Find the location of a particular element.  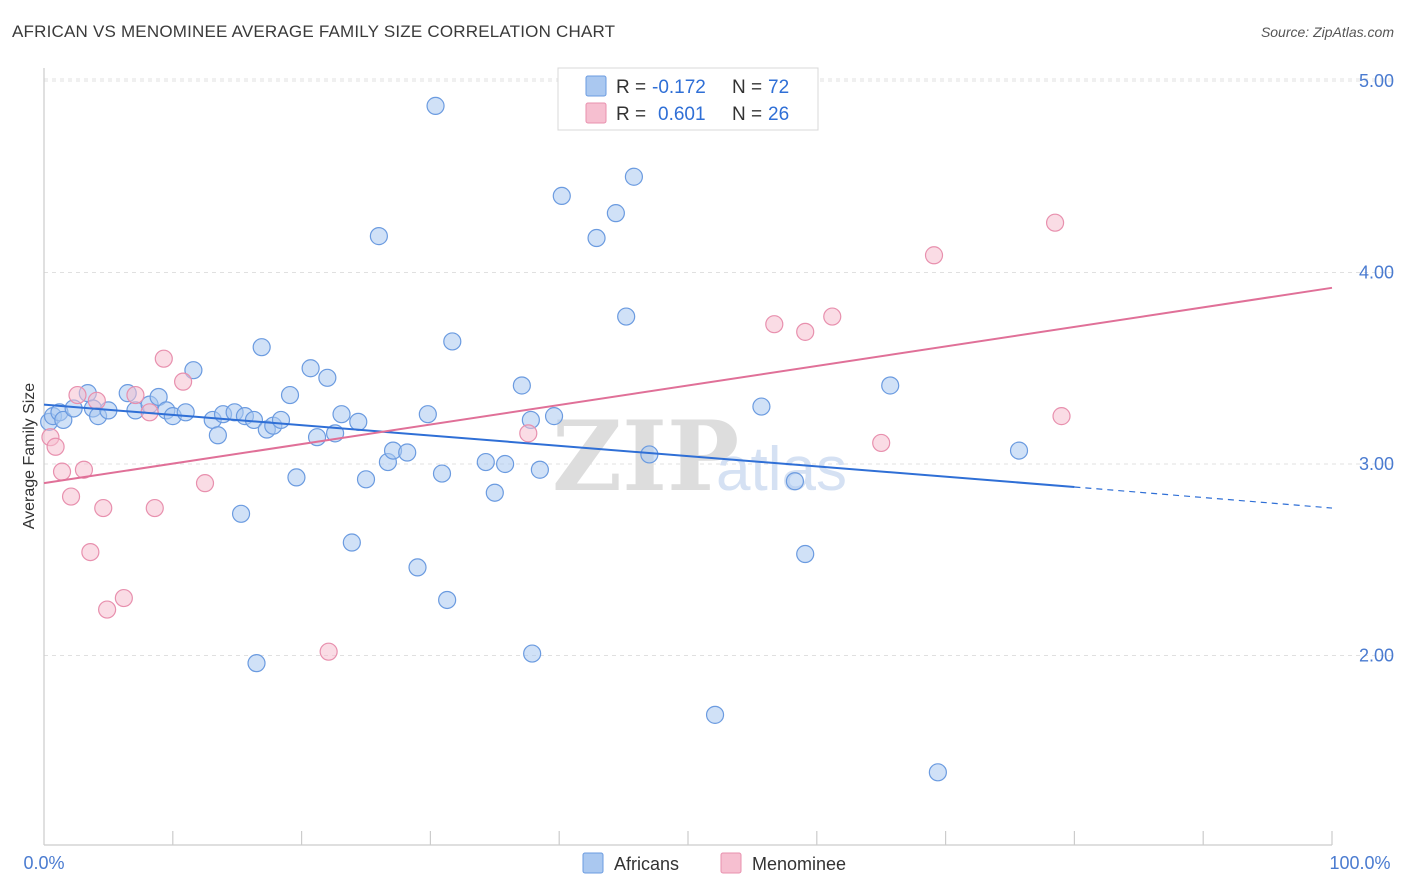

legend-n-value-menominee: 26 is located at coordinates (778, 114).